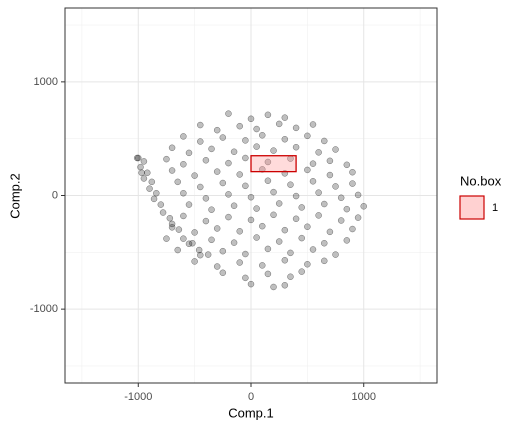  Describe the element at coordinates (14, 196) in the screenshot. I see `y-axis-title: Comp.2` at that location.